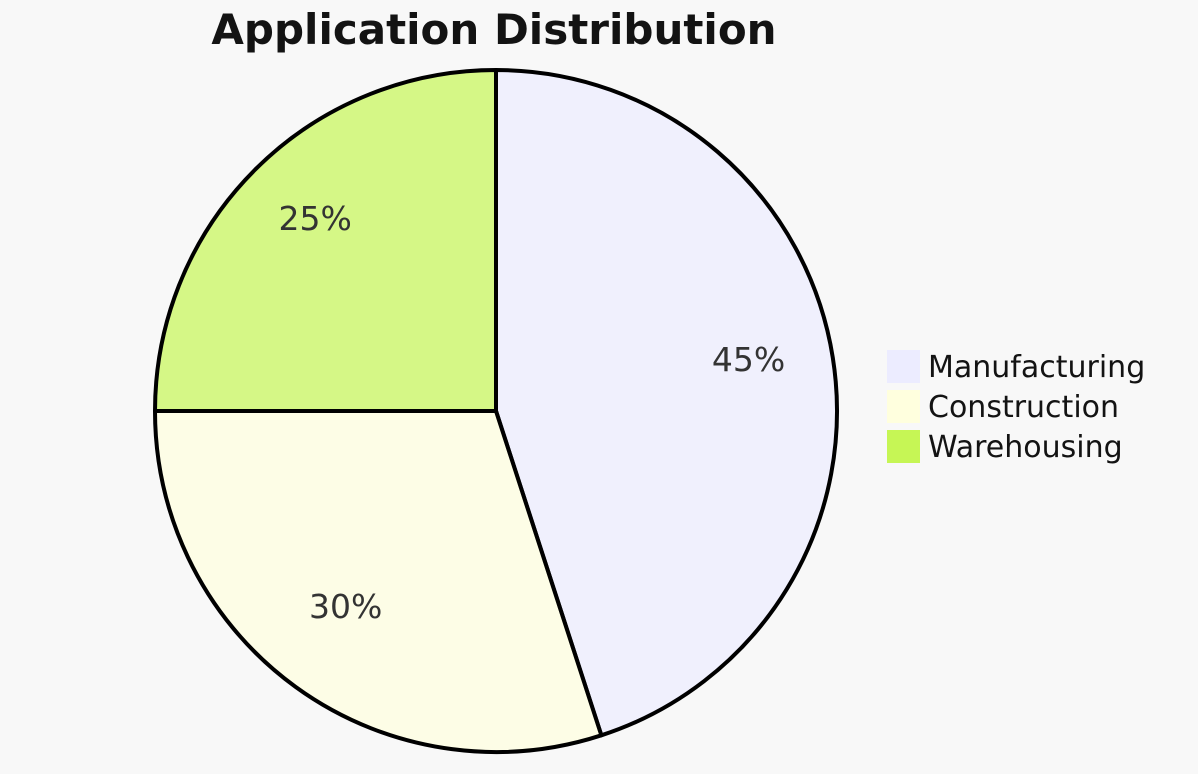  I want to click on chart-title: Application Distribution, so click(493, 29).